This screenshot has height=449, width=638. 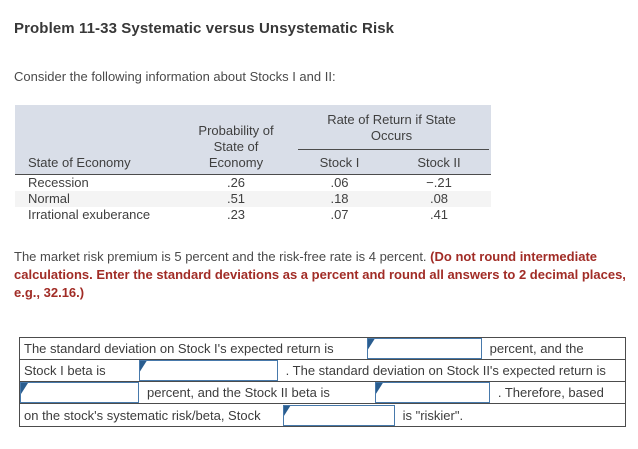 What do you see at coordinates (391, 127) in the screenshot?
I see `group-header-label: Rate of Return if State Occurs` at bounding box center [391, 127].